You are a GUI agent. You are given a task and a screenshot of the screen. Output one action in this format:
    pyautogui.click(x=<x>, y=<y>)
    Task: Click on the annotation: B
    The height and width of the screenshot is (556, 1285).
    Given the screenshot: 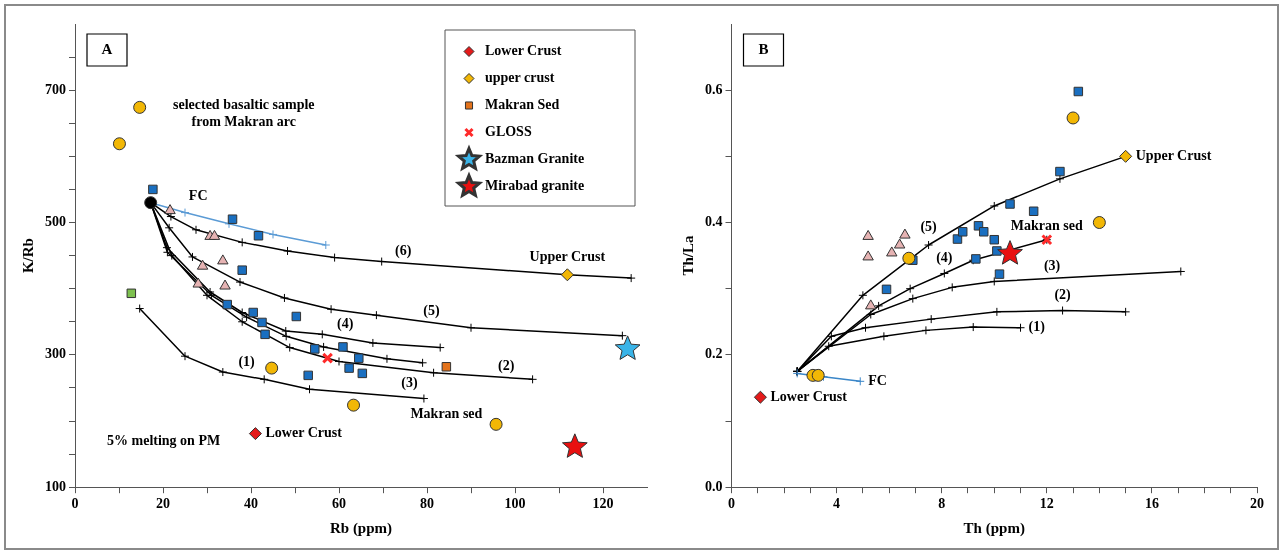 What is the action you would take?
    pyautogui.click(x=763, y=48)
    